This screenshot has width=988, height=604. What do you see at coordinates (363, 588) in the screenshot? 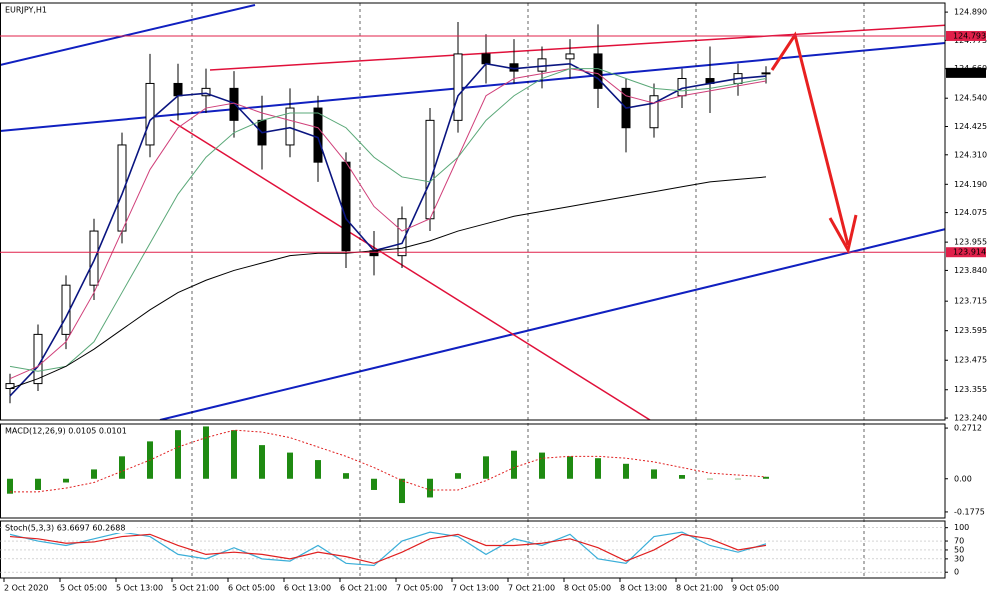
I see `x-tick-label: 6 Oct 21:00` at bounding box center [363, 588].